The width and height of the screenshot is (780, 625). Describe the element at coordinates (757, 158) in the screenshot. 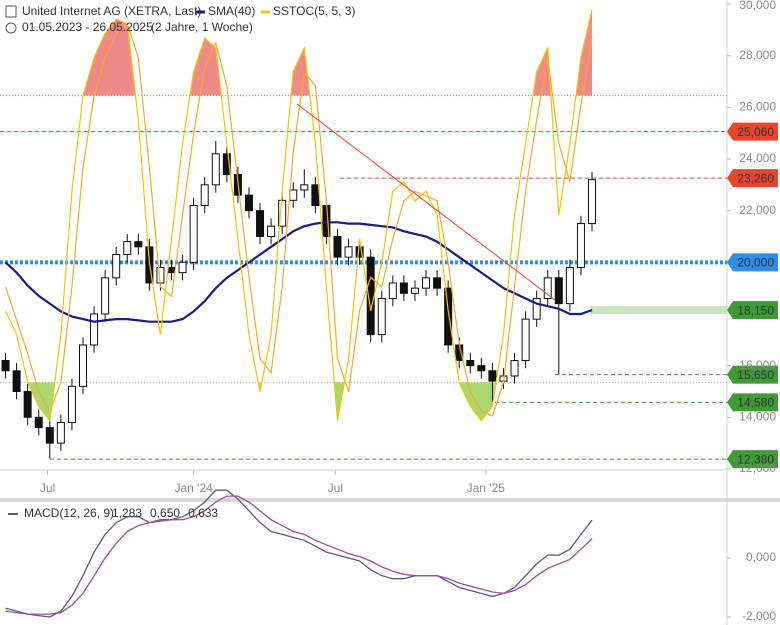

I see `y-tick-label: 24,000` at that location.